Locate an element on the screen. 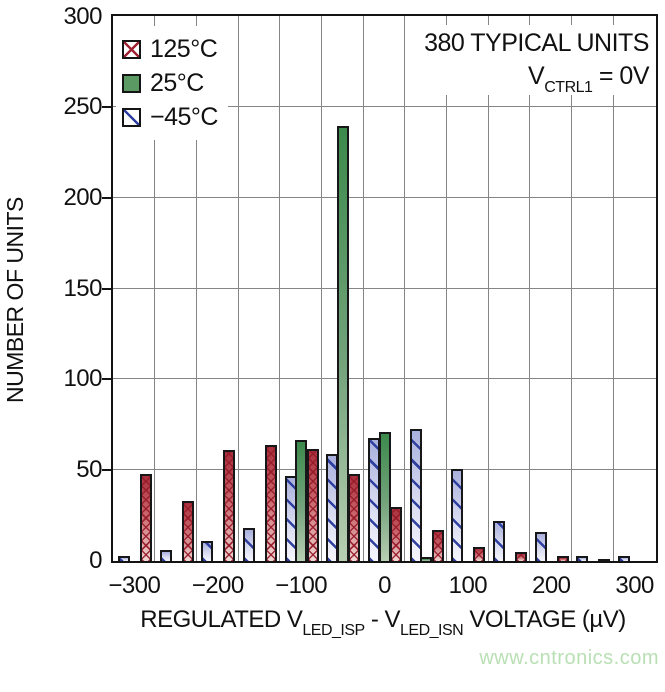 The height and width of the screenshot is (692, 665). bar-red--300uV is located at coordinates (145, 517).